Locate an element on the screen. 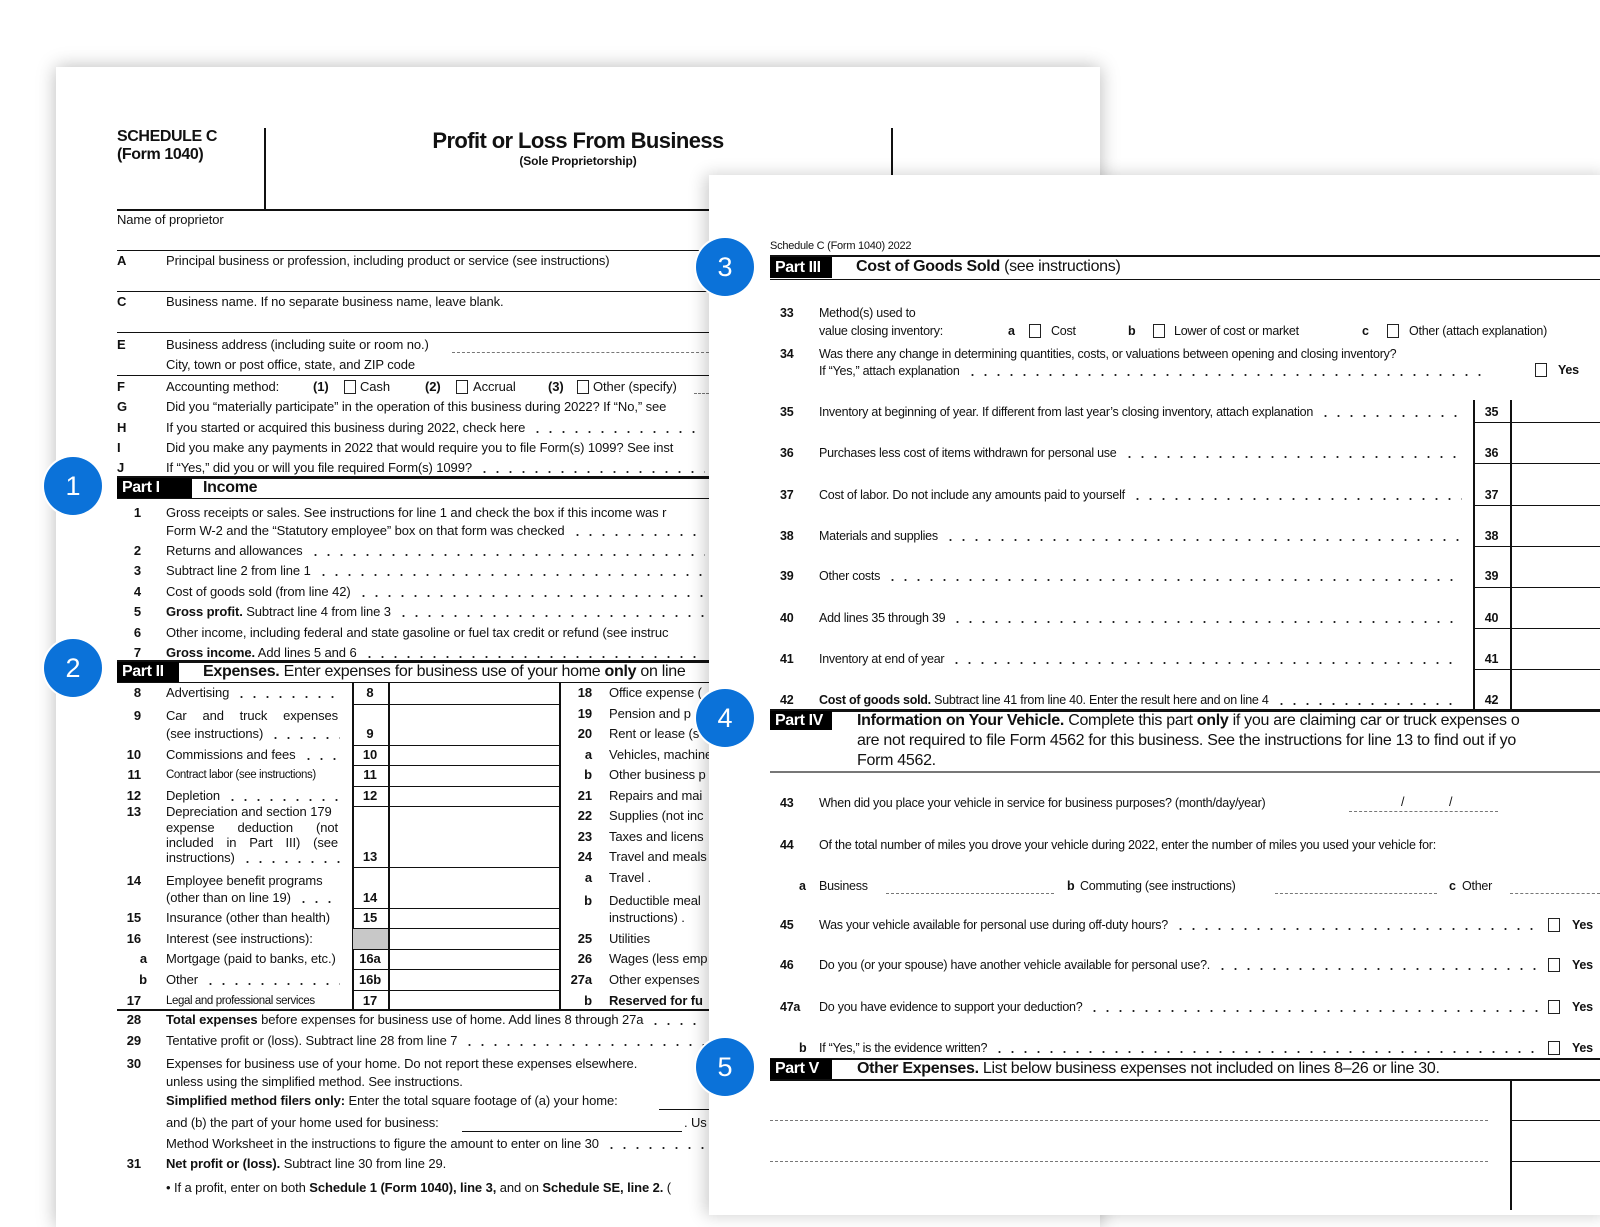 This screenshot has height=1227, width=1600. option-number: (3) is located at coordinates (556, 387).